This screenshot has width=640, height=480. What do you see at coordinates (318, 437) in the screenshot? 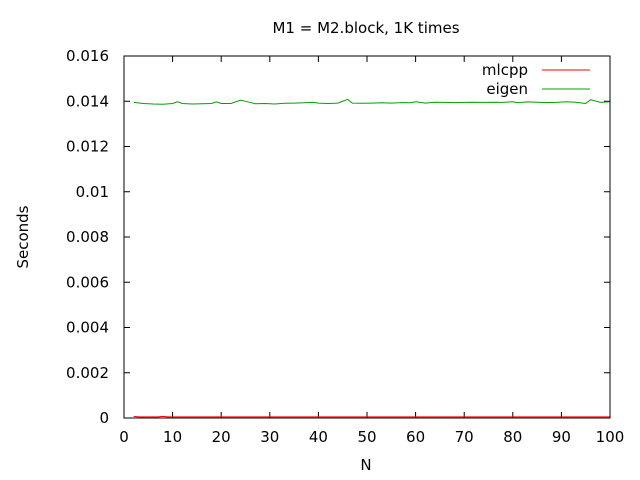
I see `x-tick-label: 40` at bounding box center [318, 437].